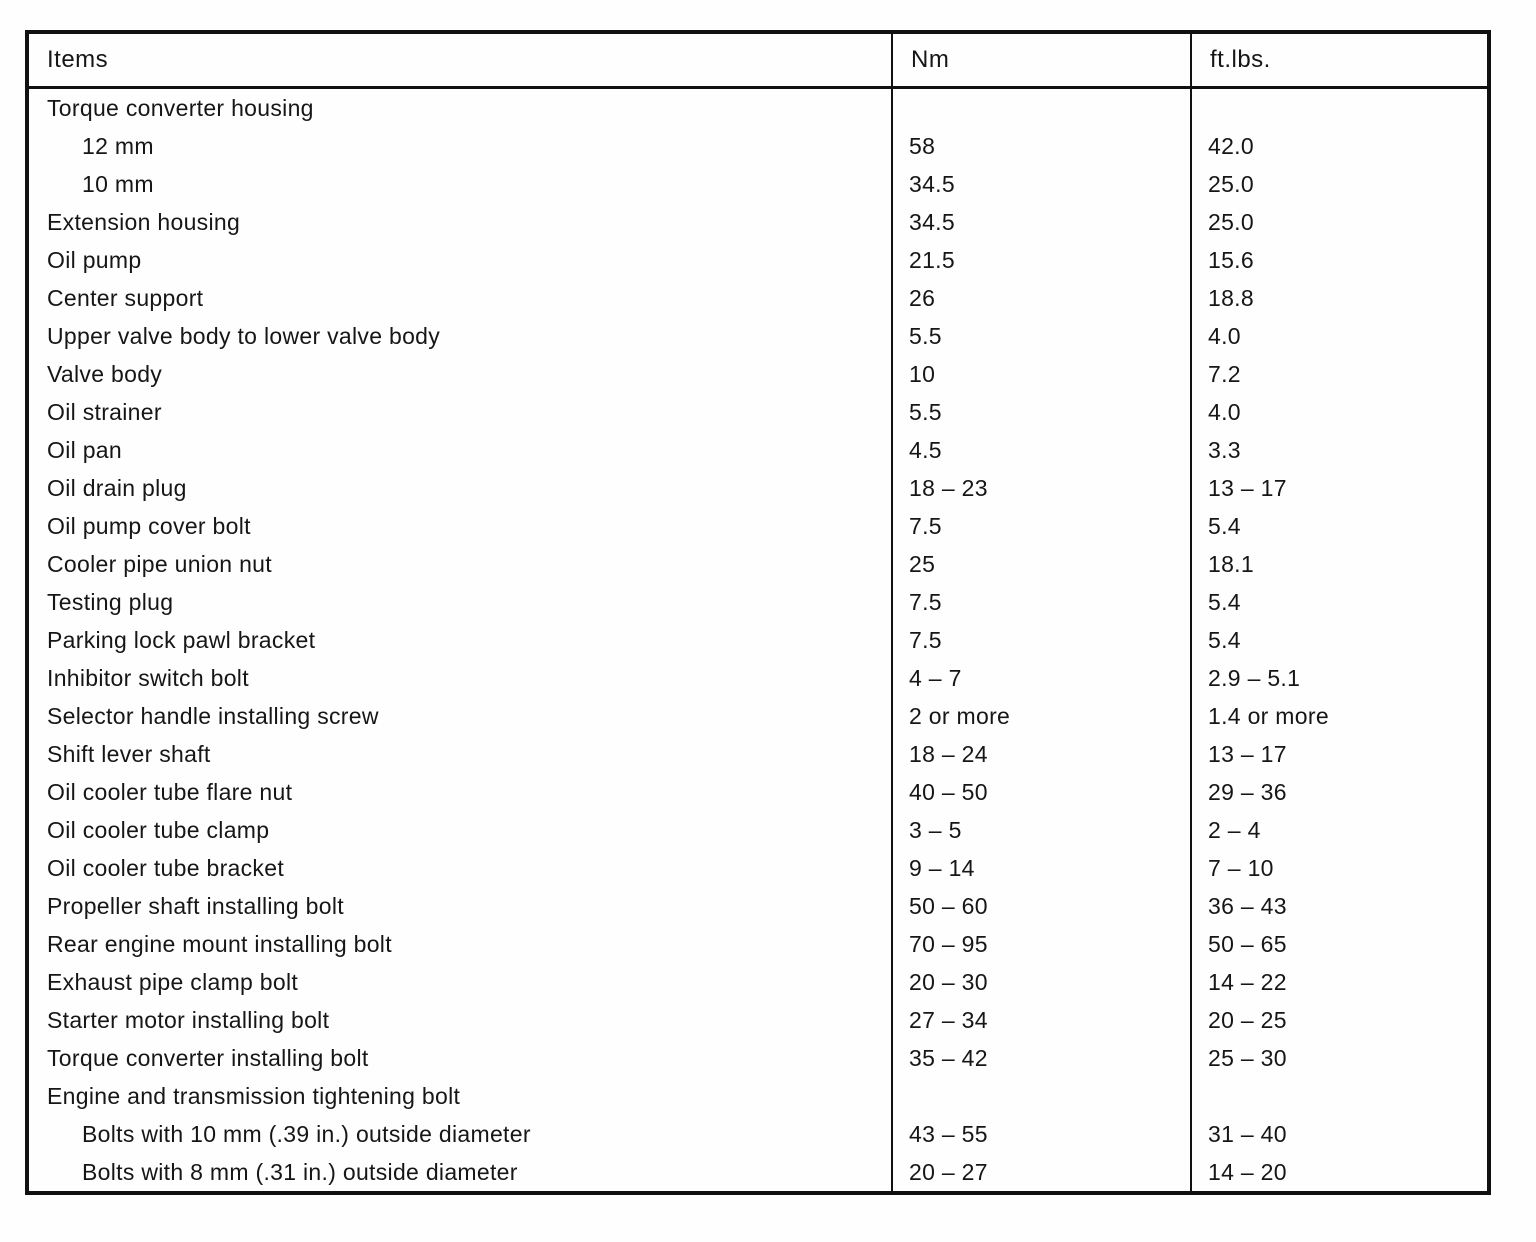 The width and height of the screenshot is (1536, 1242). I want to click on item-cell: Extension housing, so click(144, 221).